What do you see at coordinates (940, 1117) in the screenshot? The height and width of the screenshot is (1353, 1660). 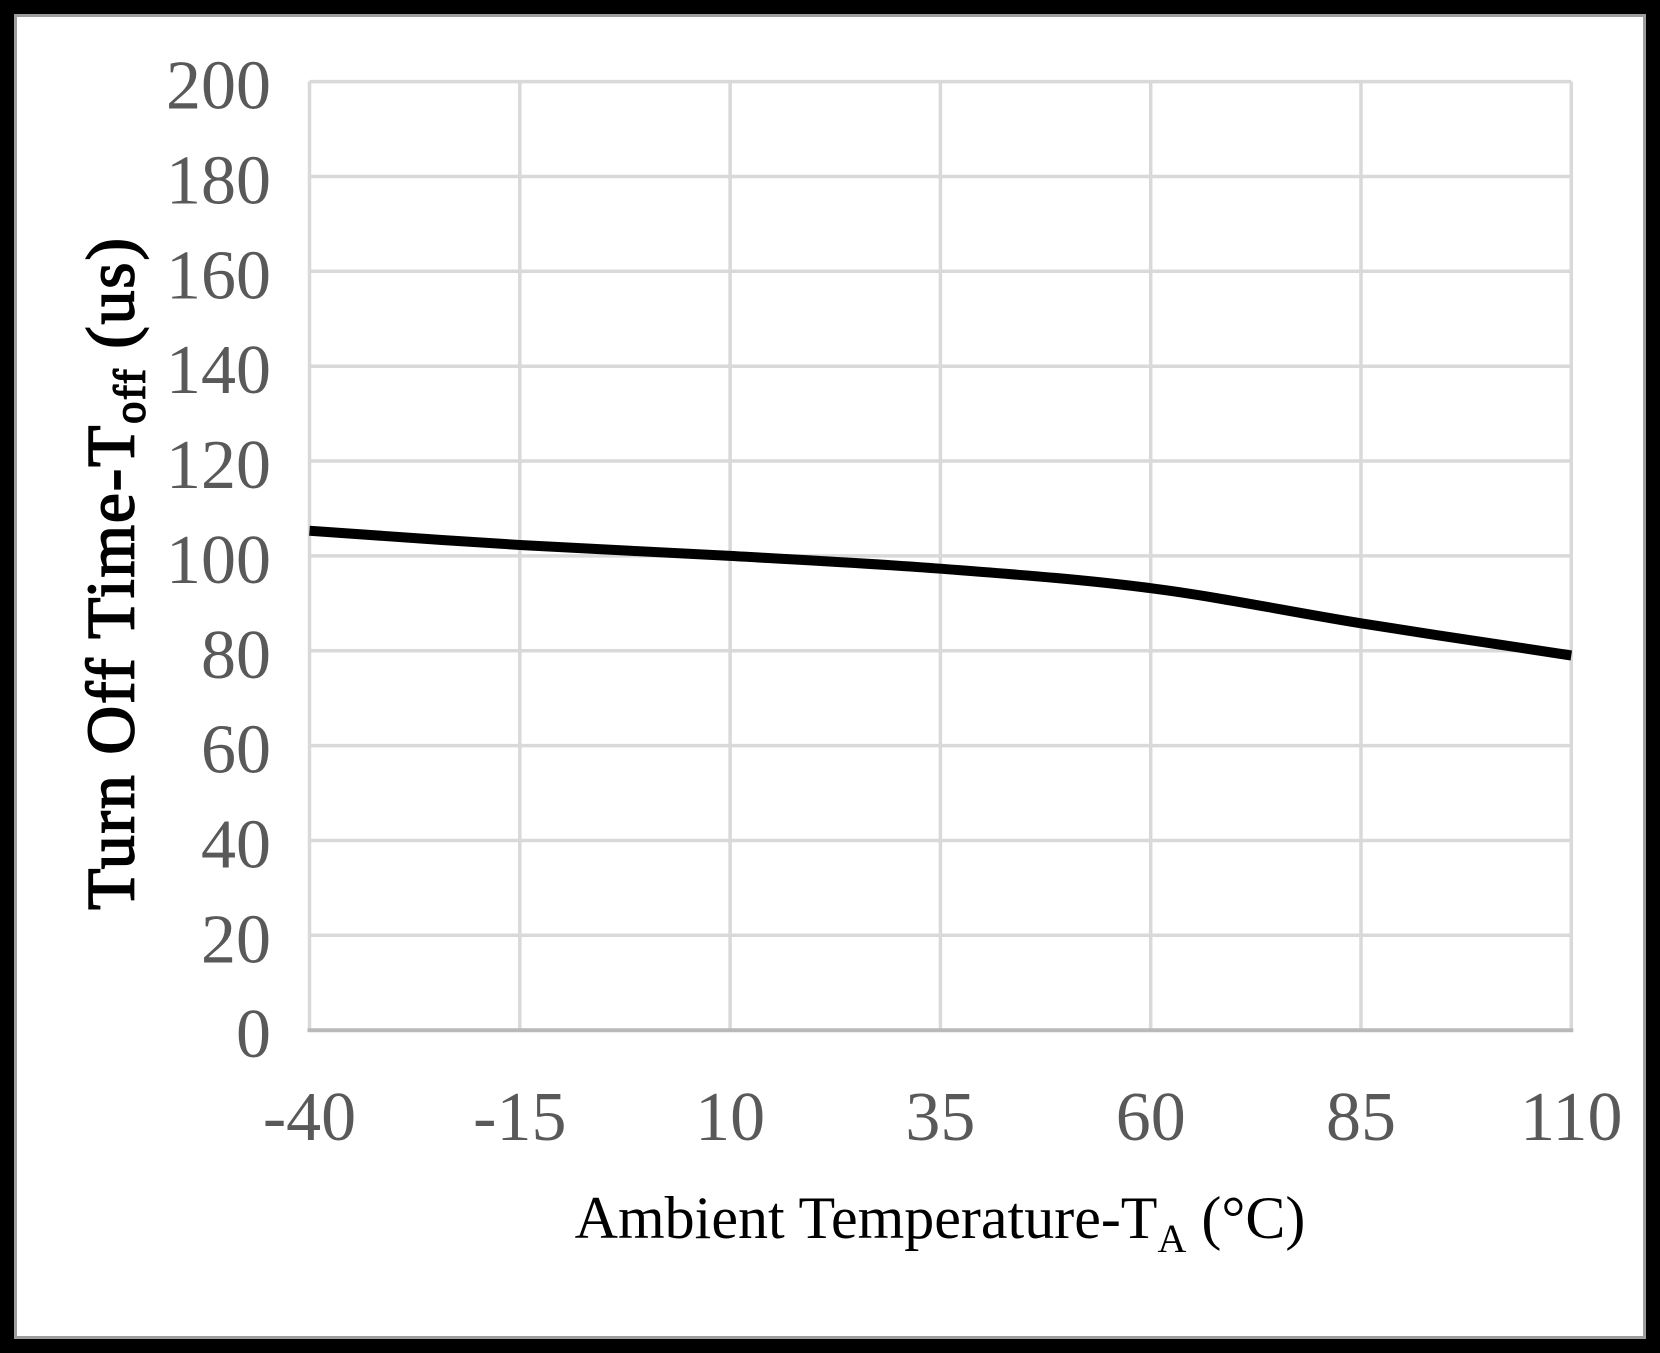 I see `svg-text: 35` at bounding box center [940, 1117].